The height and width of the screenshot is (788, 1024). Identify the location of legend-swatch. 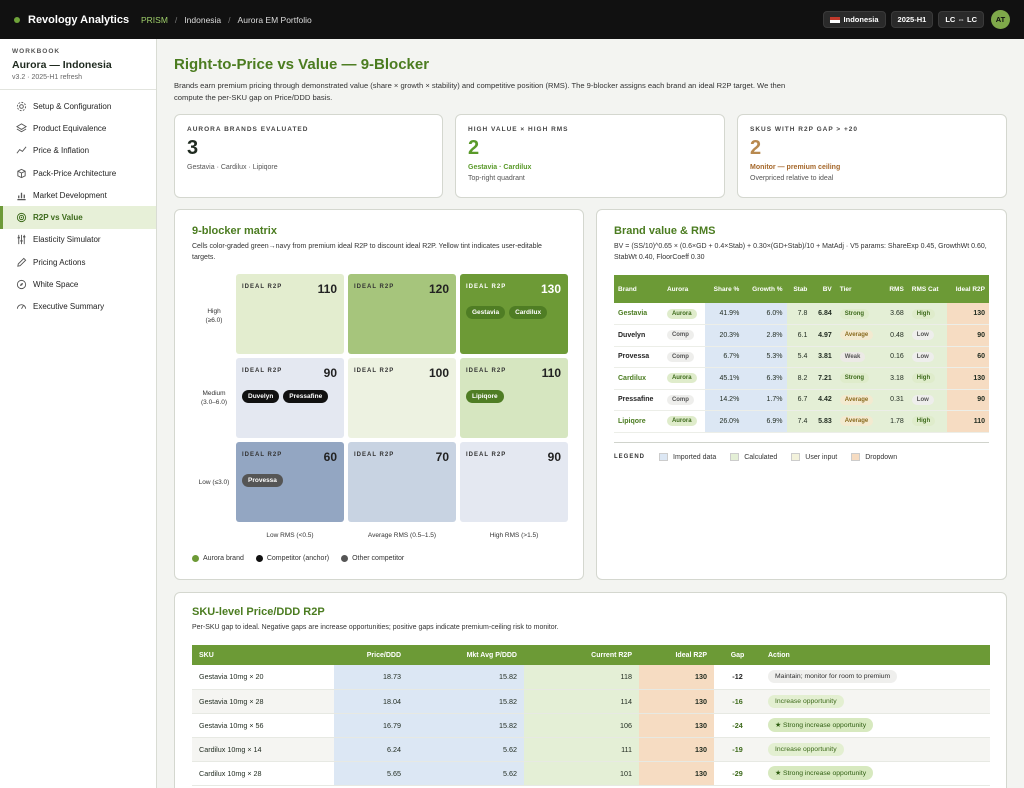
(796, 457).